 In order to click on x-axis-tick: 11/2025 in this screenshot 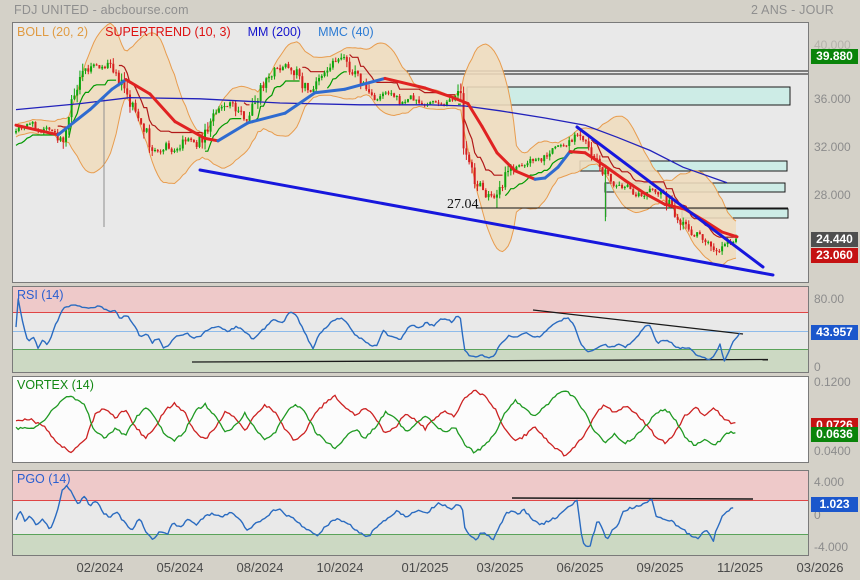, I will do `click(740, 567)`.